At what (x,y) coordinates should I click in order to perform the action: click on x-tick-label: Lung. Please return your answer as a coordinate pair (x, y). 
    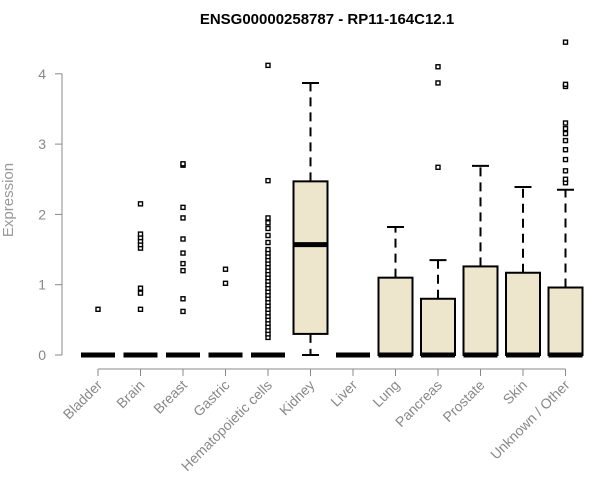
    Looking at the image, I should click on (385, 393).